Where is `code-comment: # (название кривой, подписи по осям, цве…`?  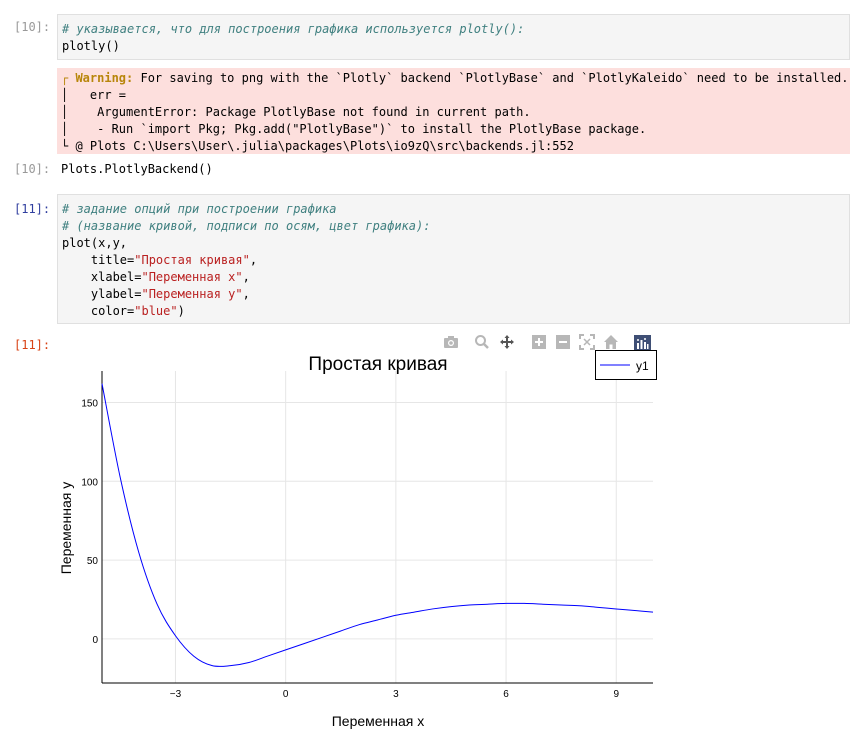 code-comment: # (название кривой, подписи по осям, цве… is located at coordinates (246, 226).